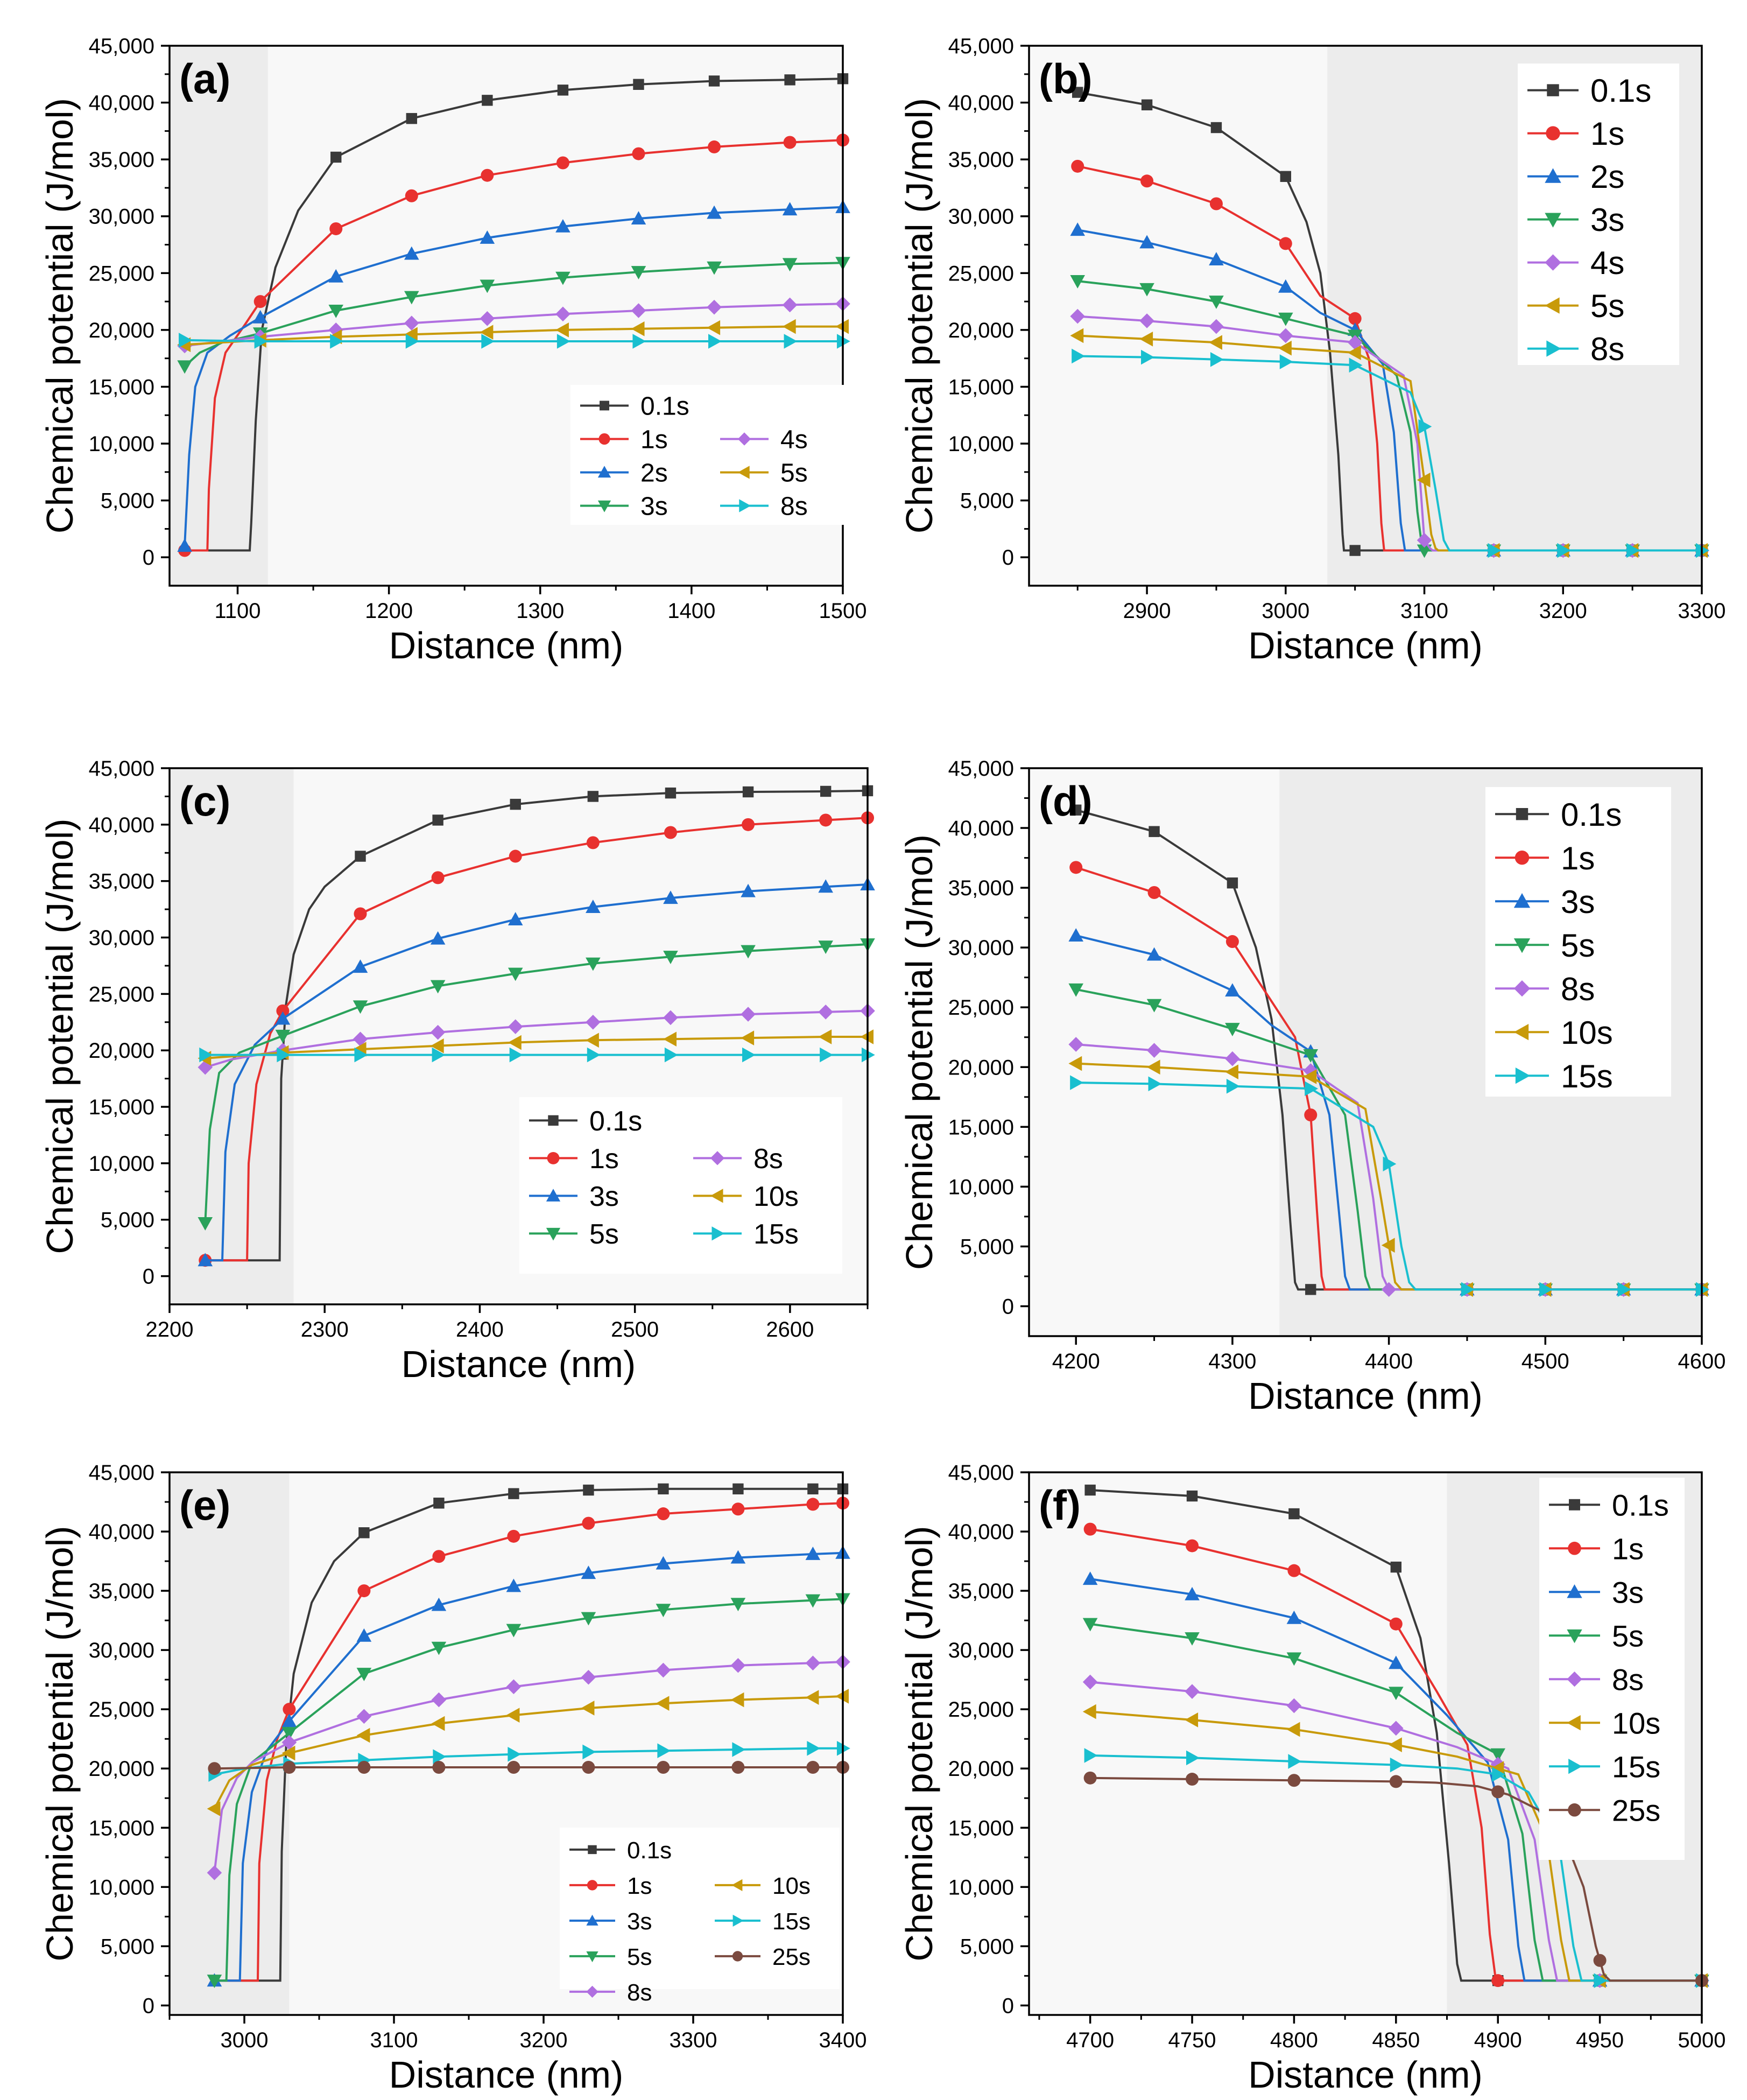 The image size is (1747, 2100). Describe the element at coordinates (1522, 989) in the screenshot. I see `legend-marker-8s` at that location.